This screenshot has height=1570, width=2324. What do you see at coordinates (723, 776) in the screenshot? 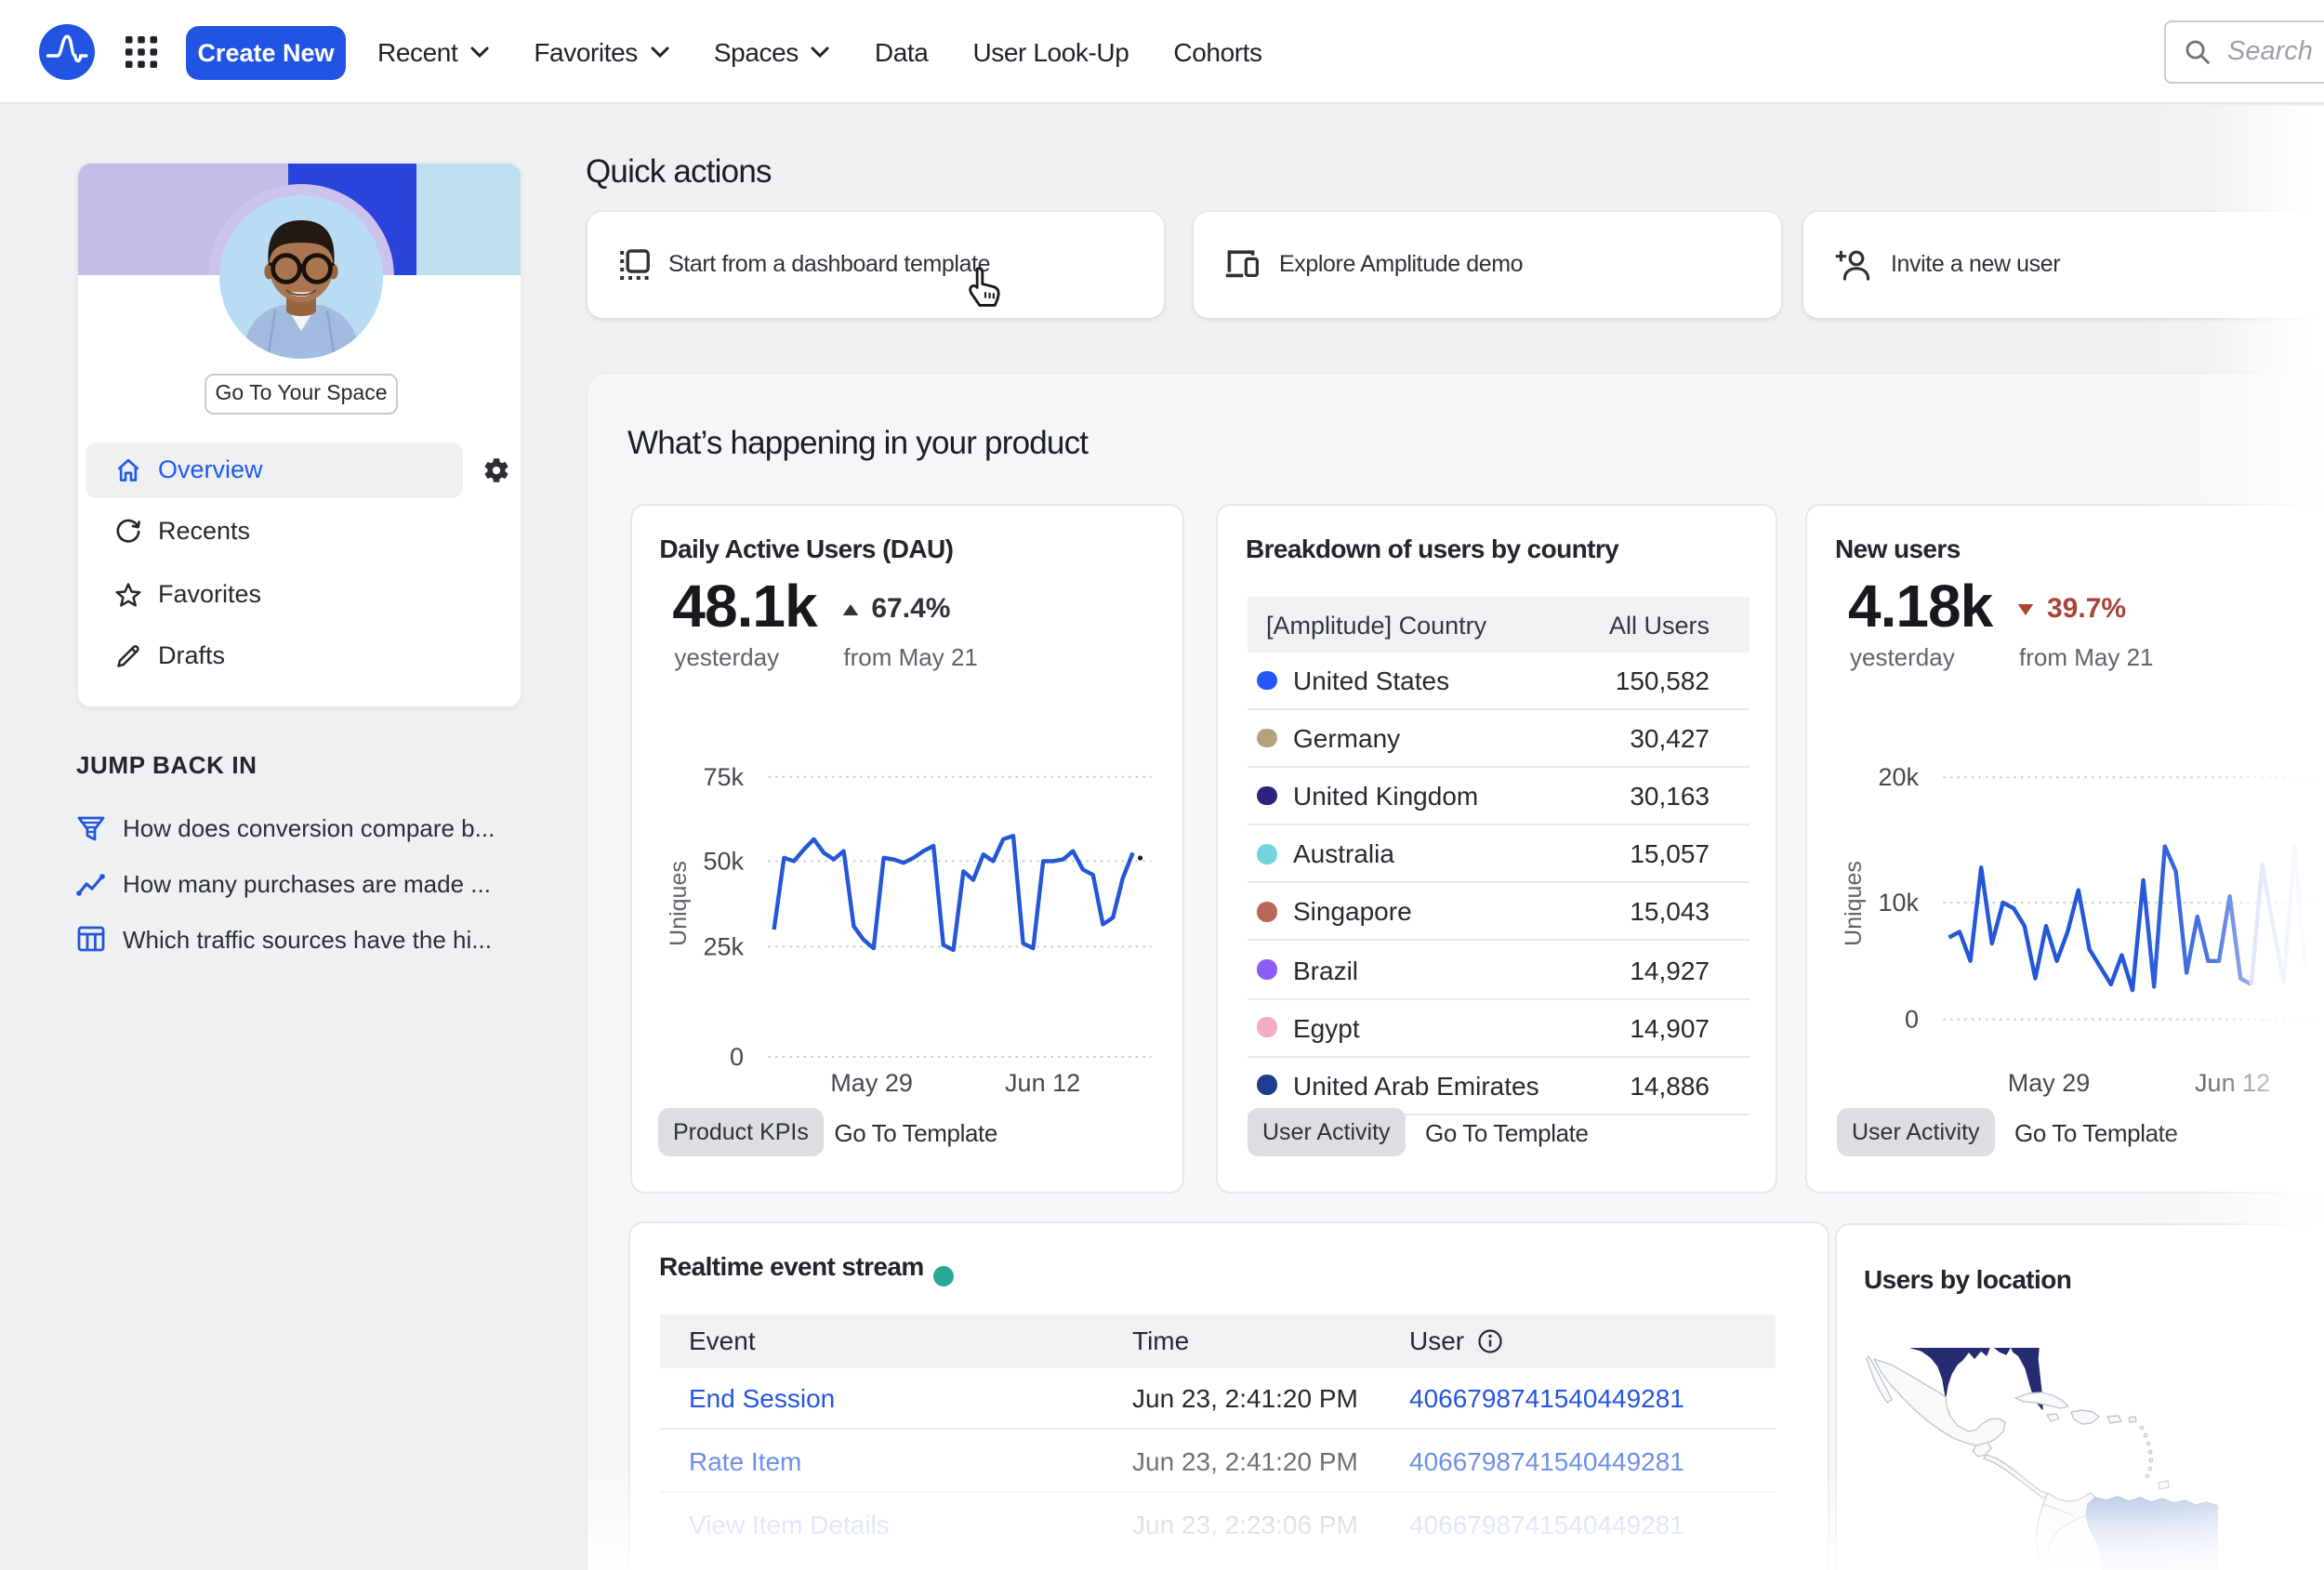
I see `svg-text: 75k` at bounding box center [723, 776].